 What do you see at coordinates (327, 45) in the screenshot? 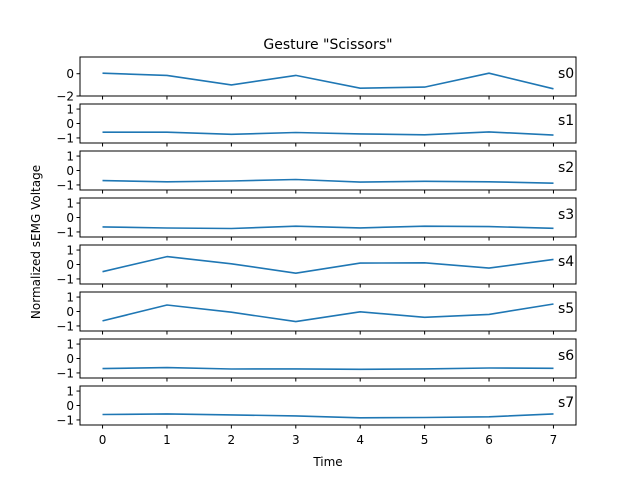
I see `chart-title: Gesture "Scissors"` at bounding box center [327, 45].